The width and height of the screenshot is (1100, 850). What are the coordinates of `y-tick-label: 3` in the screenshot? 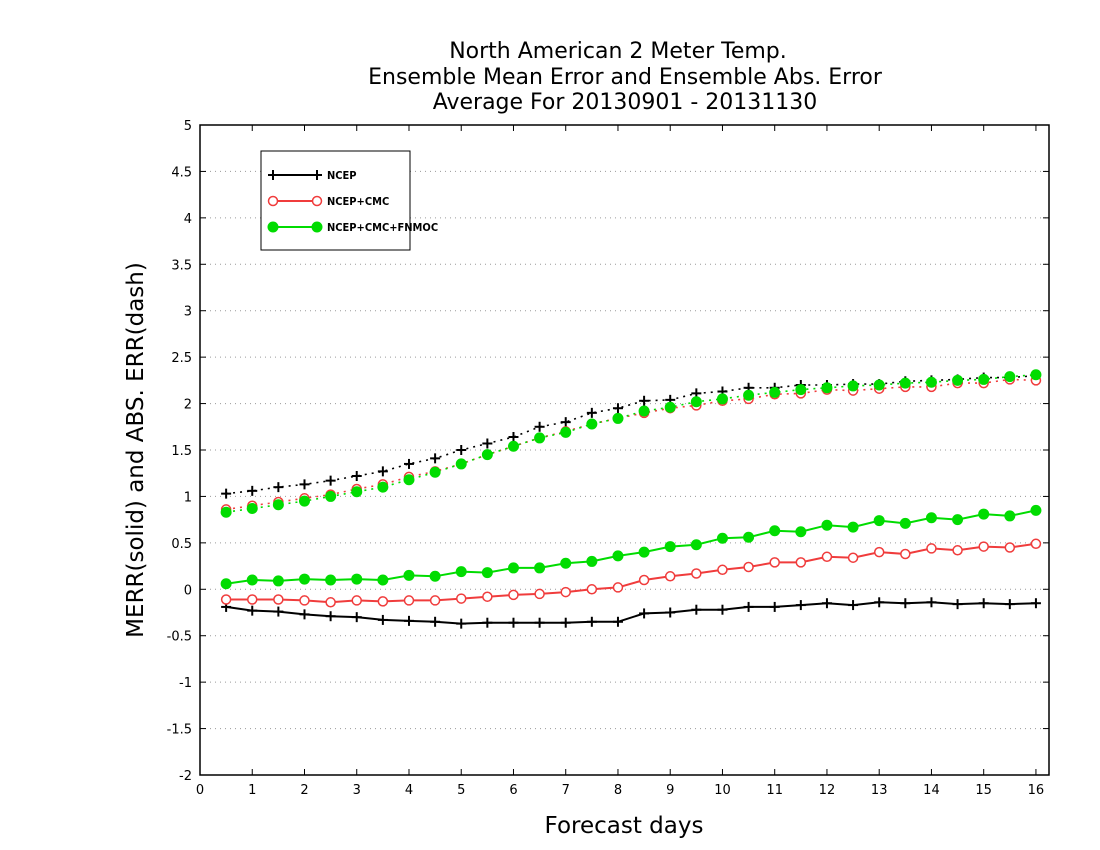 It's located at (188, 312).